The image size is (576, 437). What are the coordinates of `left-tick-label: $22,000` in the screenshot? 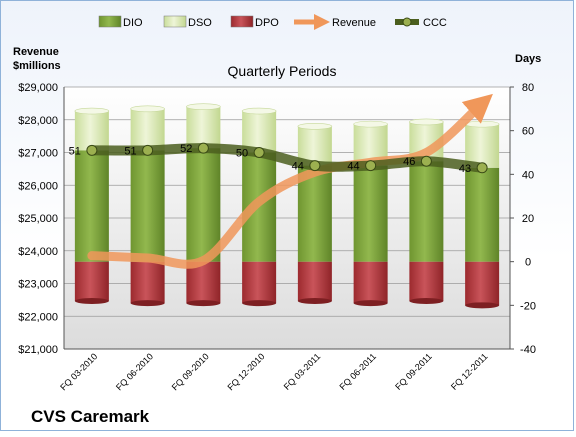 It's located at (38, 317).